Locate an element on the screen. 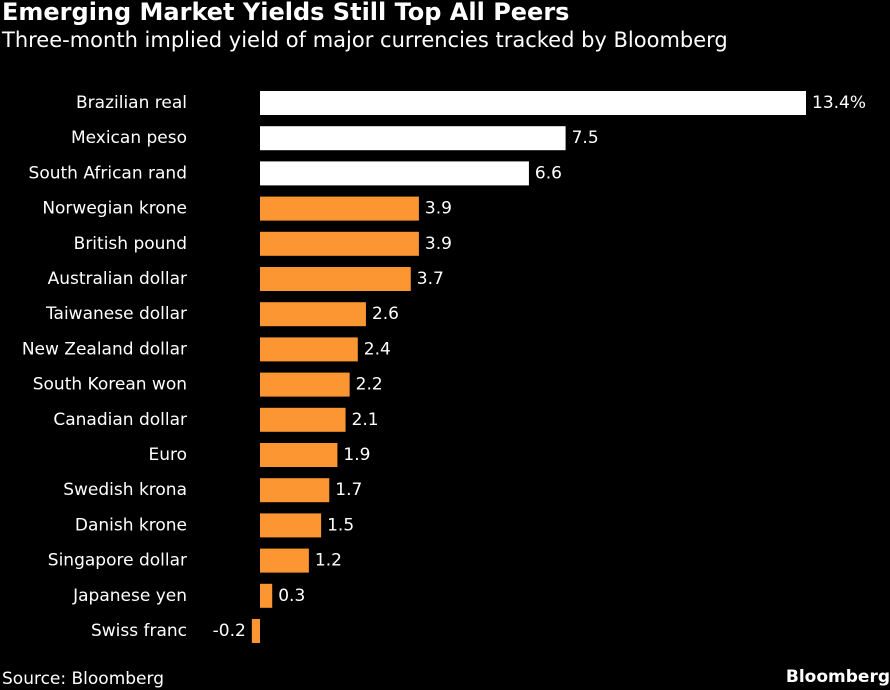 The height and width of the screenshot is (690, 890). category-label: Japanese yen is located at coordinates (129, 596).